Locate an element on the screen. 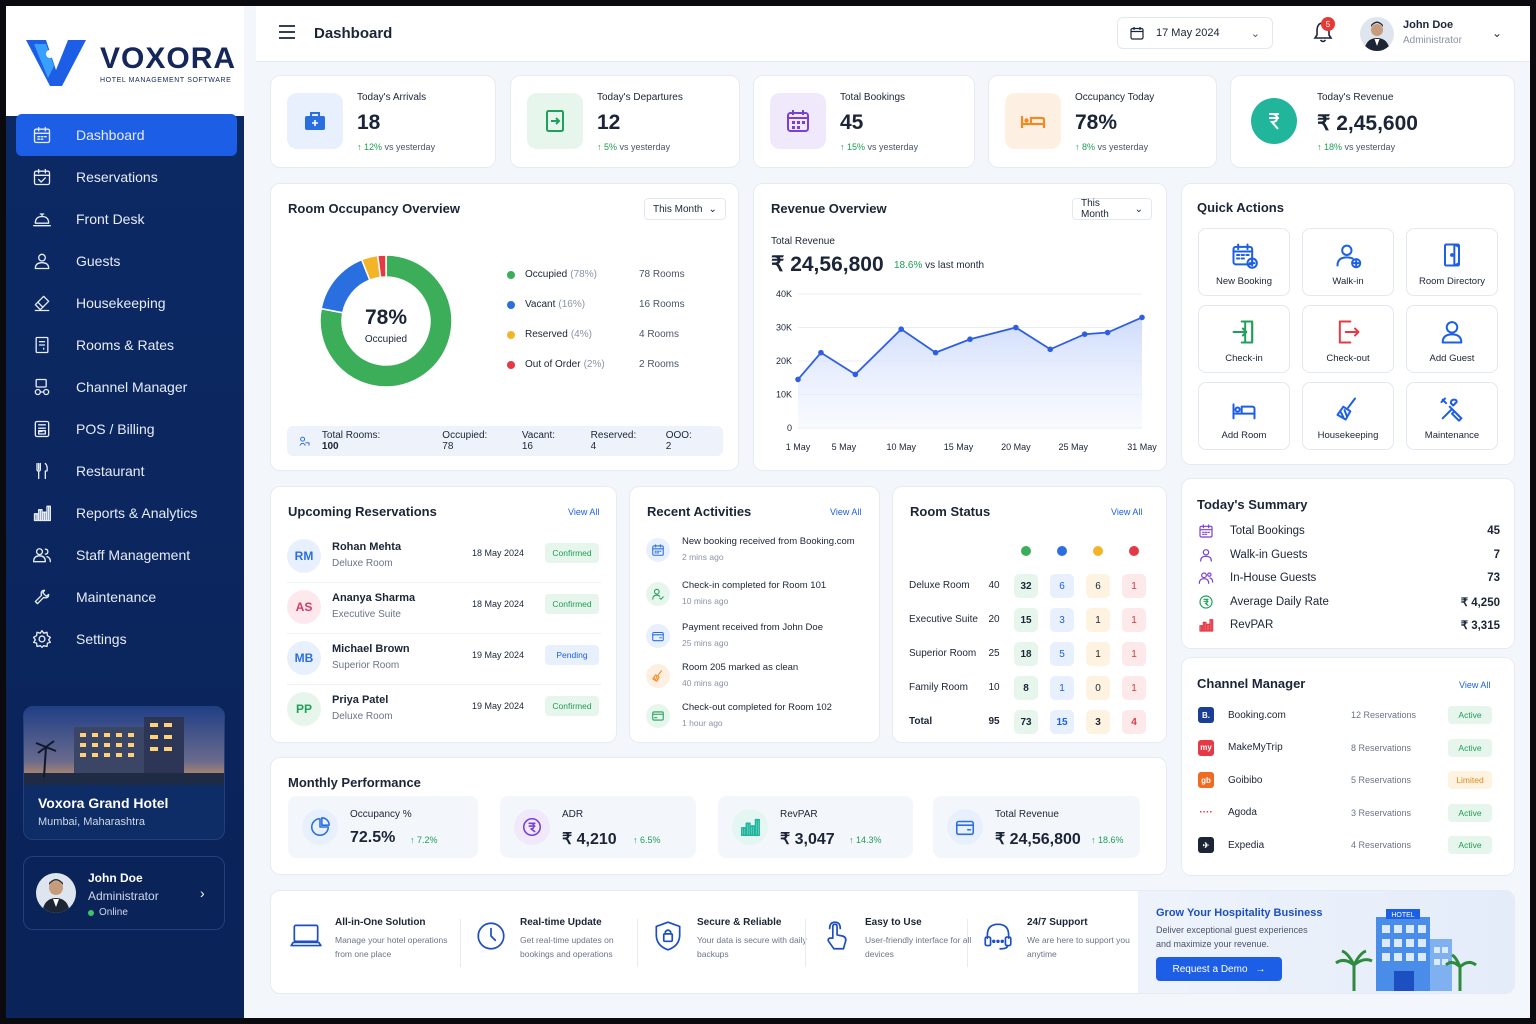  summary-value: 73 is located at coordinates (1493, 578).